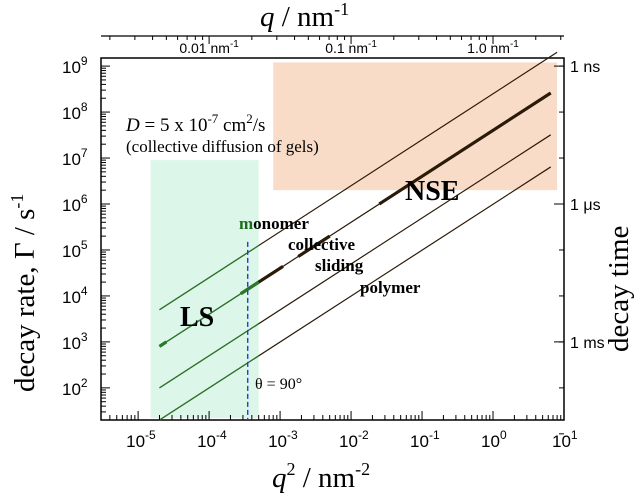 Image resolution: width=640 pixels, height=503 pixels. I want to click on series-collective-ls-part, so click(209, 314).